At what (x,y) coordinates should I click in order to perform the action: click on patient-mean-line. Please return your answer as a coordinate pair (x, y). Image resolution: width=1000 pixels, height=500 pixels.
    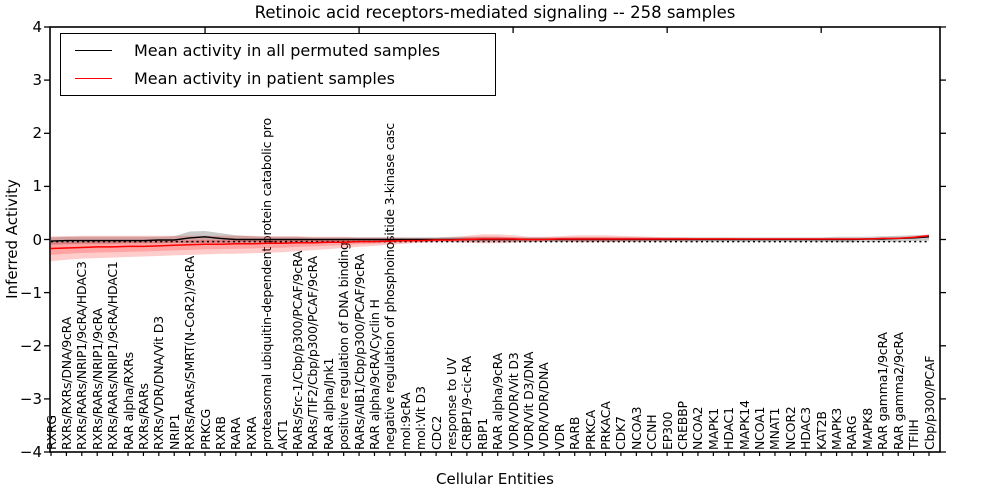
    Looking at the image, I should click on (490, 242).